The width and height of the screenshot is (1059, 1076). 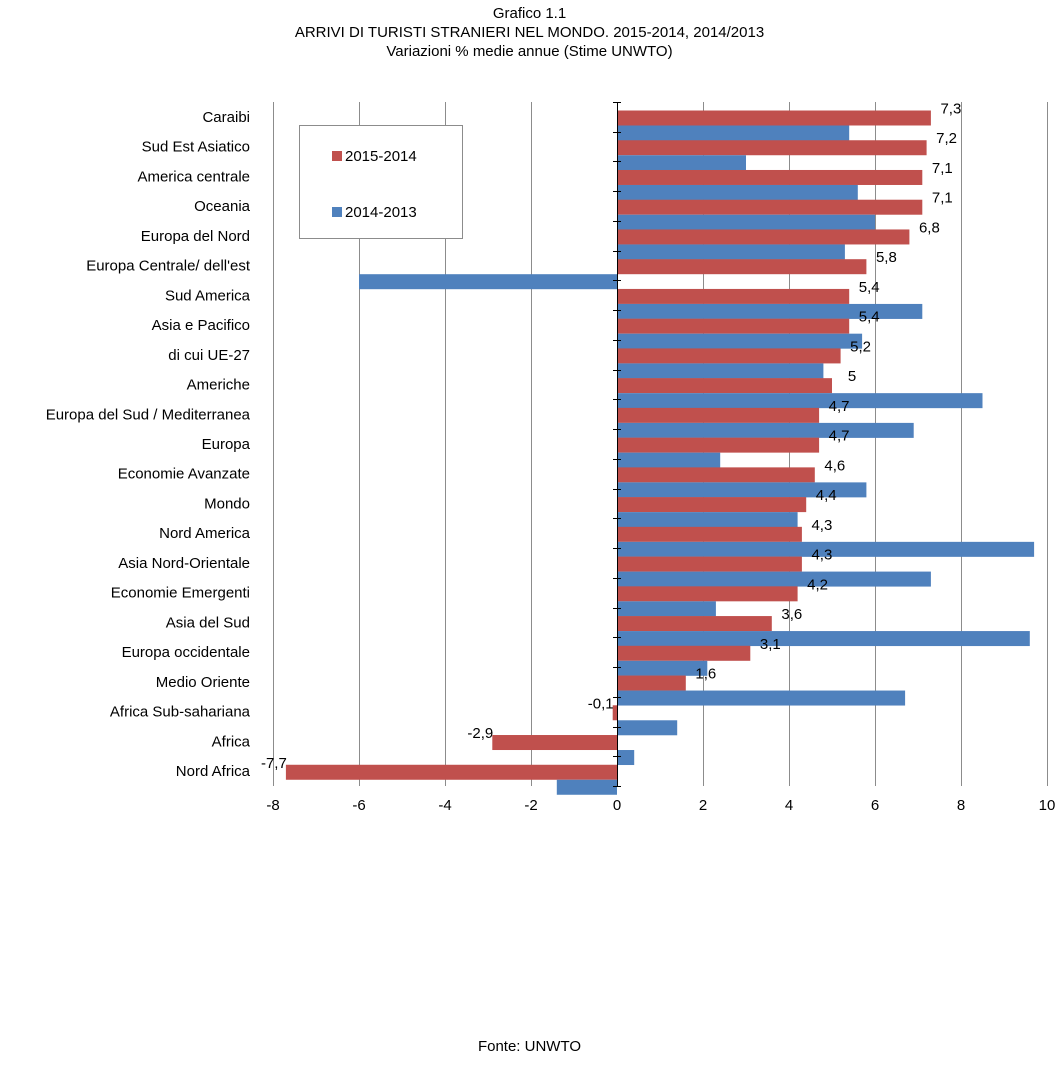 I want to click on category-label: Europa, so click(x=226, y=444).